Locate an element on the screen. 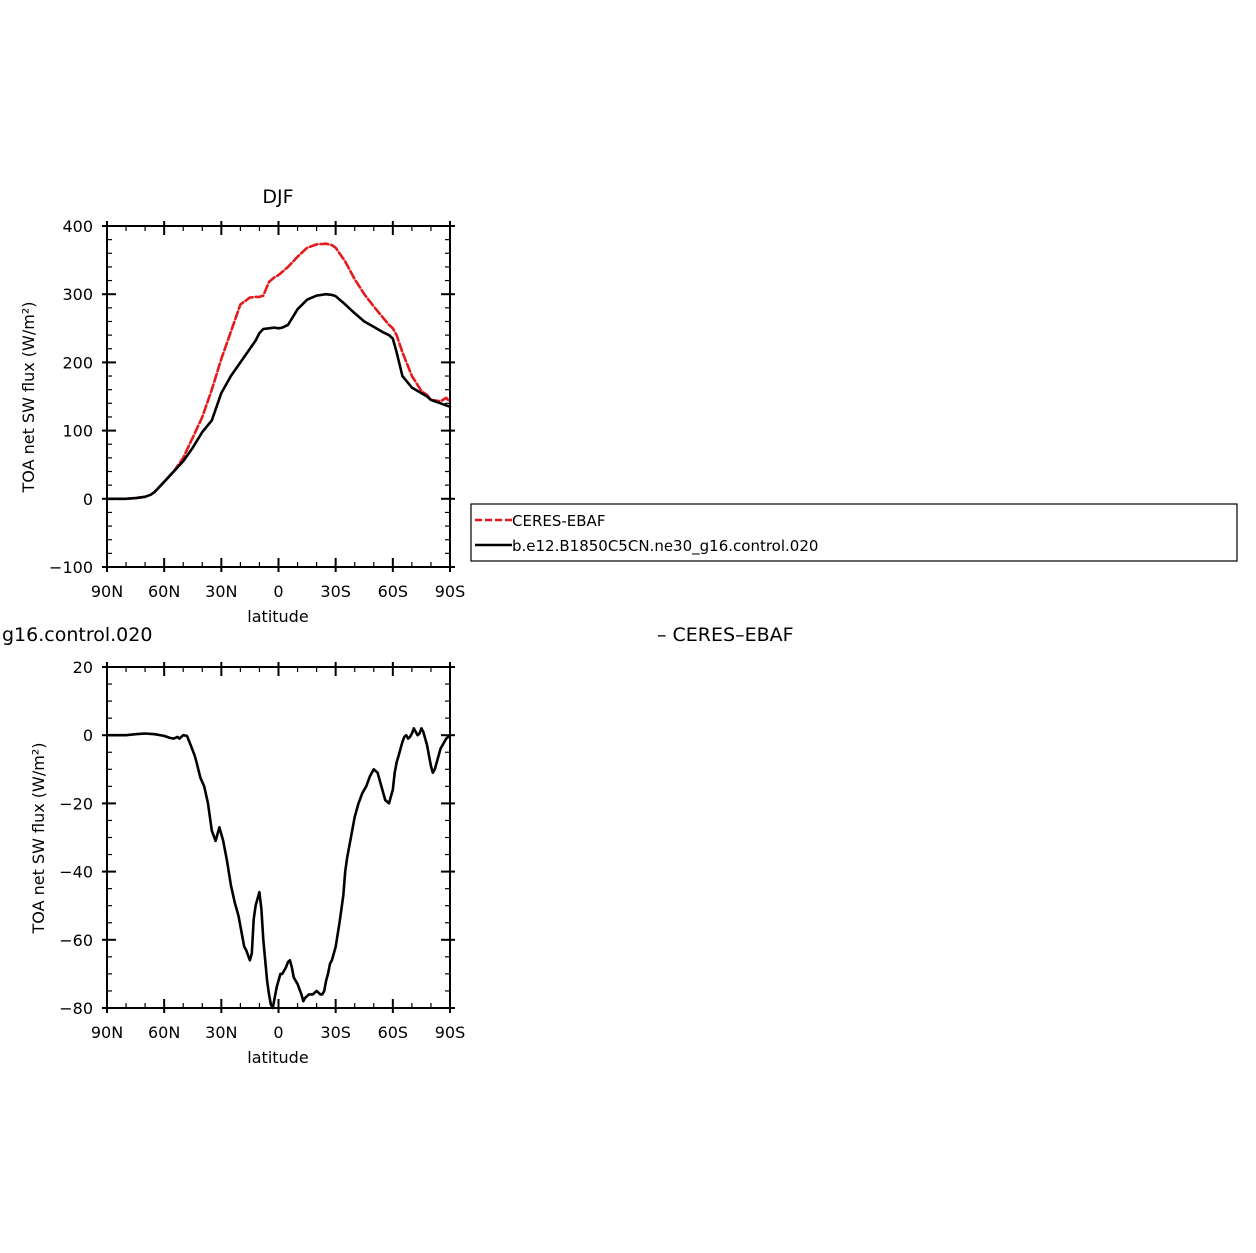 The height and width of the screenshot is (1253, 1256). bottom-plot-frame is located at coordinates (278, 837).